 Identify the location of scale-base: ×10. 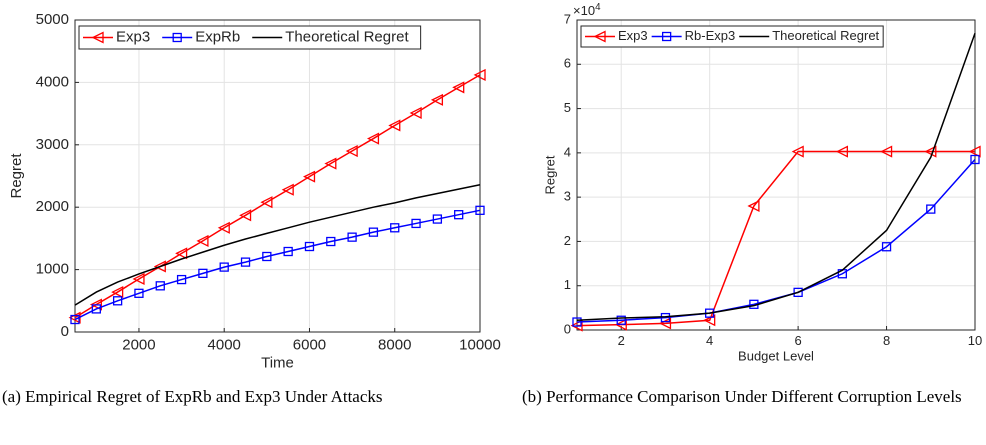
(584, 10).